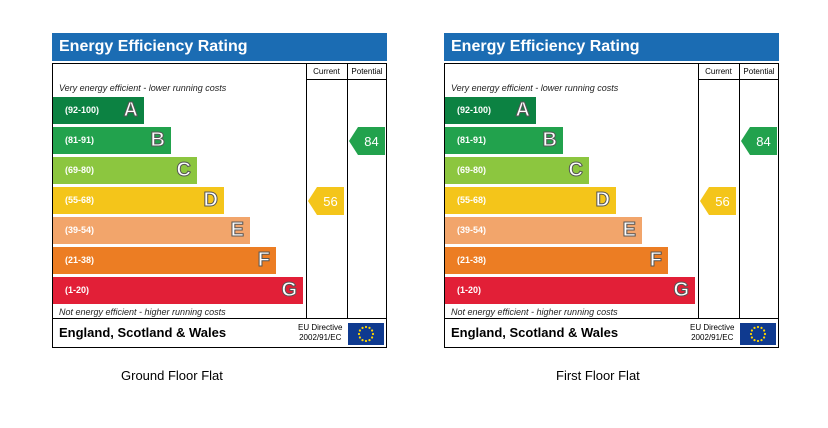  Describe the element at coordinates (172, 375) in the screenshot. I see `chart-caption: Ground Floor Flat` at that location.